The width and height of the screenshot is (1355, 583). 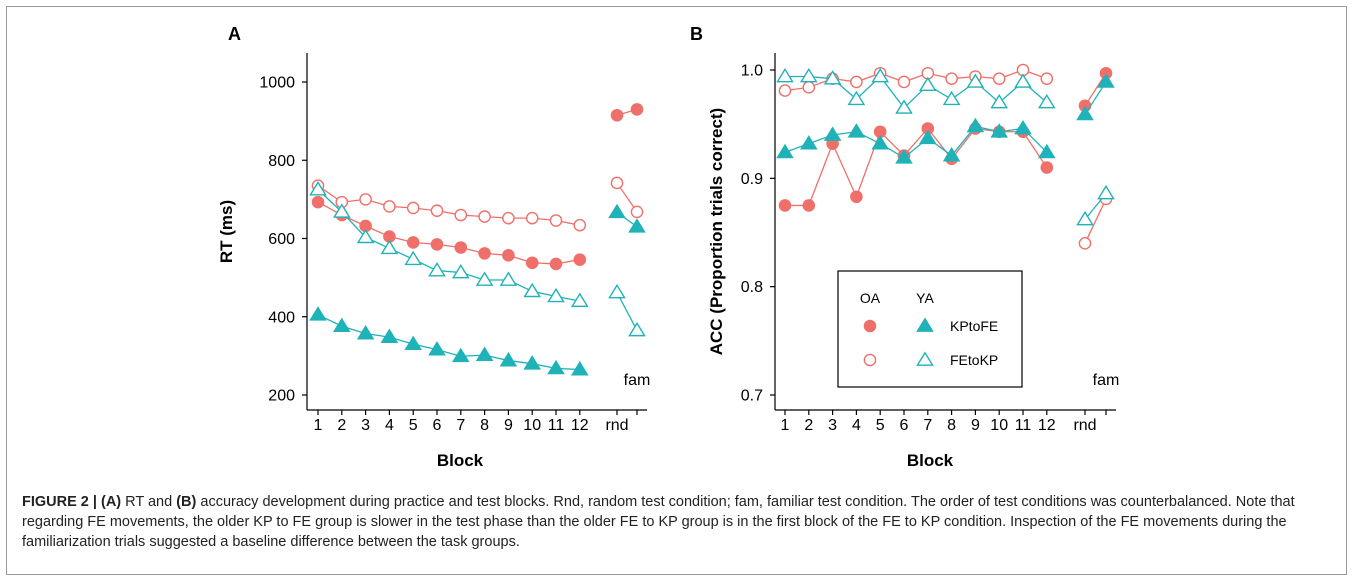 What do you see at coordinates (916, 80) in the screenshot?
I see `series-line-oa-fetokp` at bounding box center [916, 80].